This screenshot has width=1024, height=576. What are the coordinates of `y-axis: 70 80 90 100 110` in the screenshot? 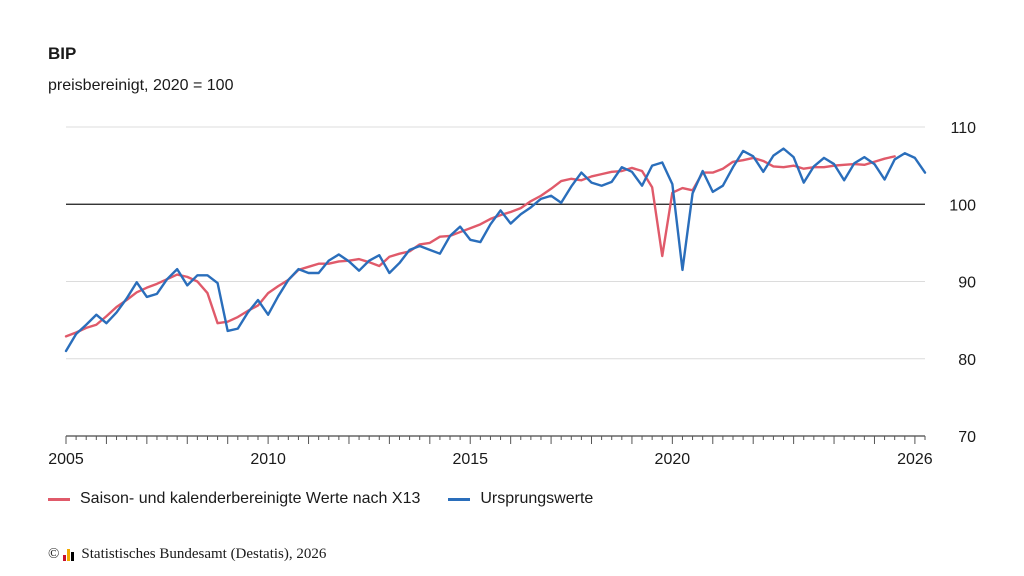 It's located at (962, 283).